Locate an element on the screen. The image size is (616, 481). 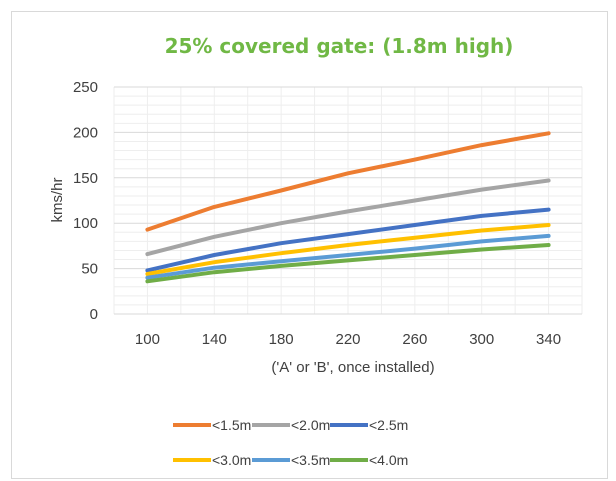
y-axis-ticks: 0 50 100 150 200 250 is located at coordinates (85, 201).